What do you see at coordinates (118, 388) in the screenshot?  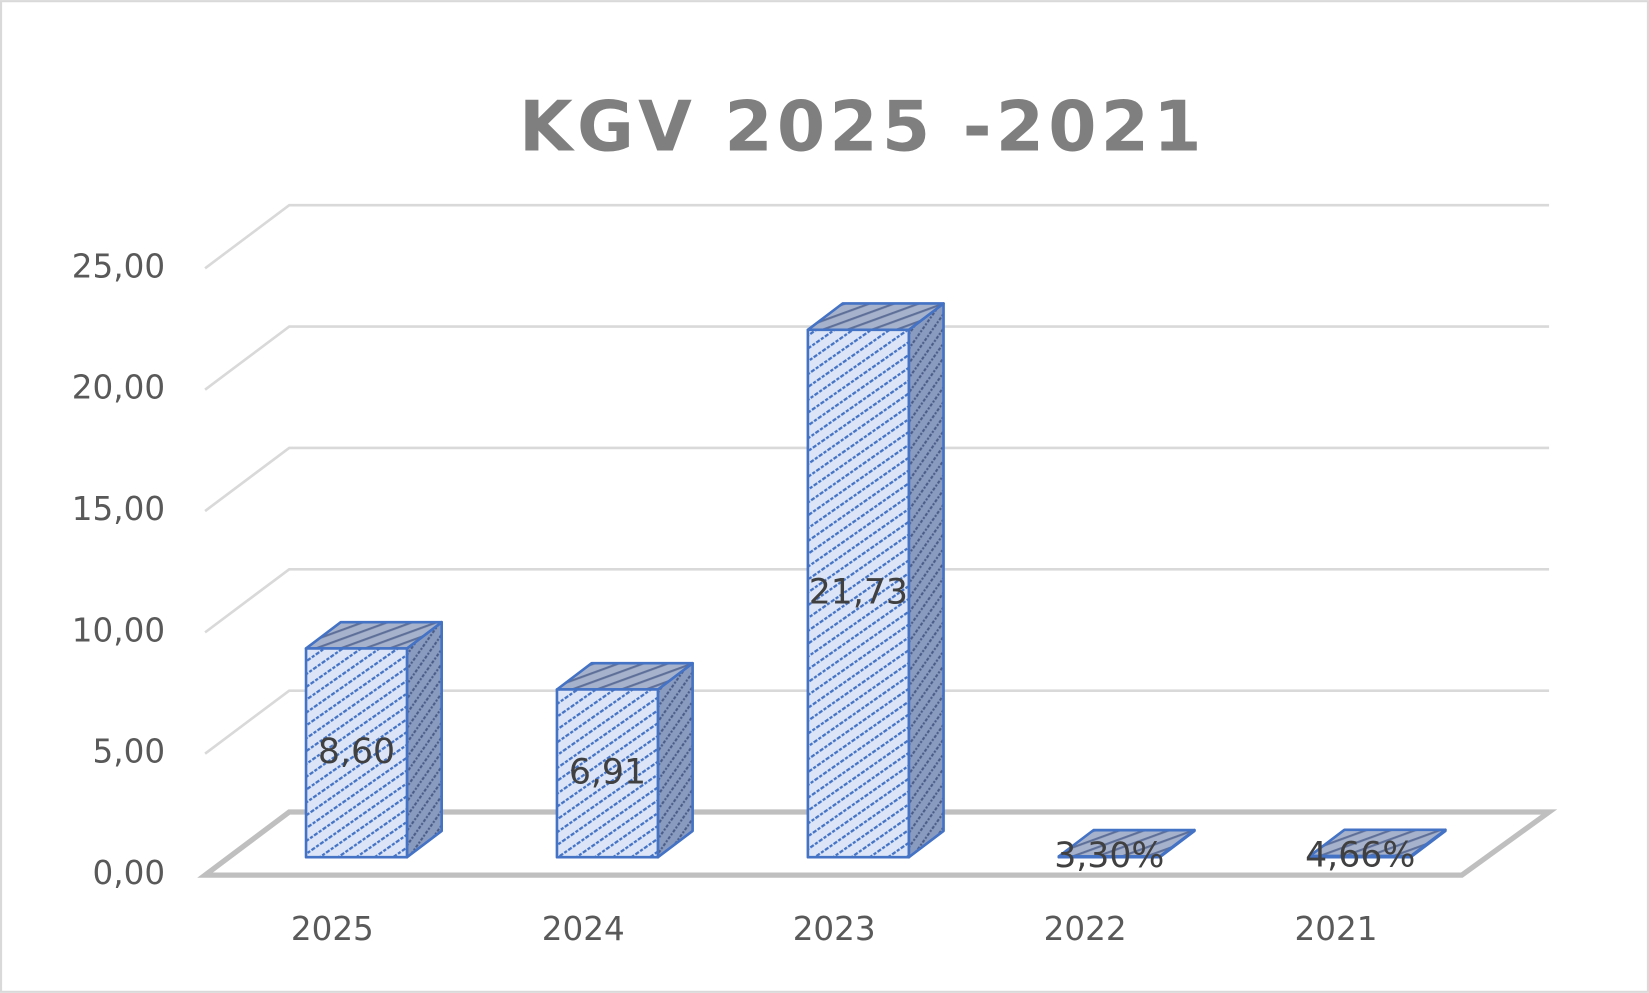 I see `y-tick-label: 20,00` at bounding box center [118, 388].